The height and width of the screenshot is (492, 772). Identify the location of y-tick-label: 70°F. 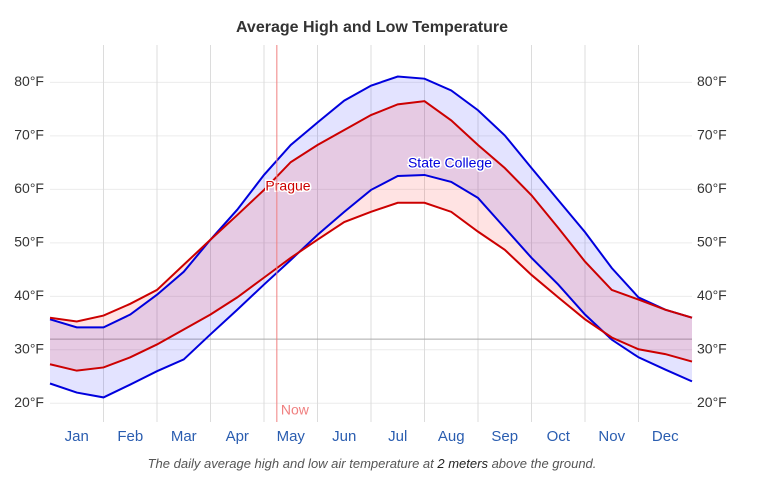
(29, 135).